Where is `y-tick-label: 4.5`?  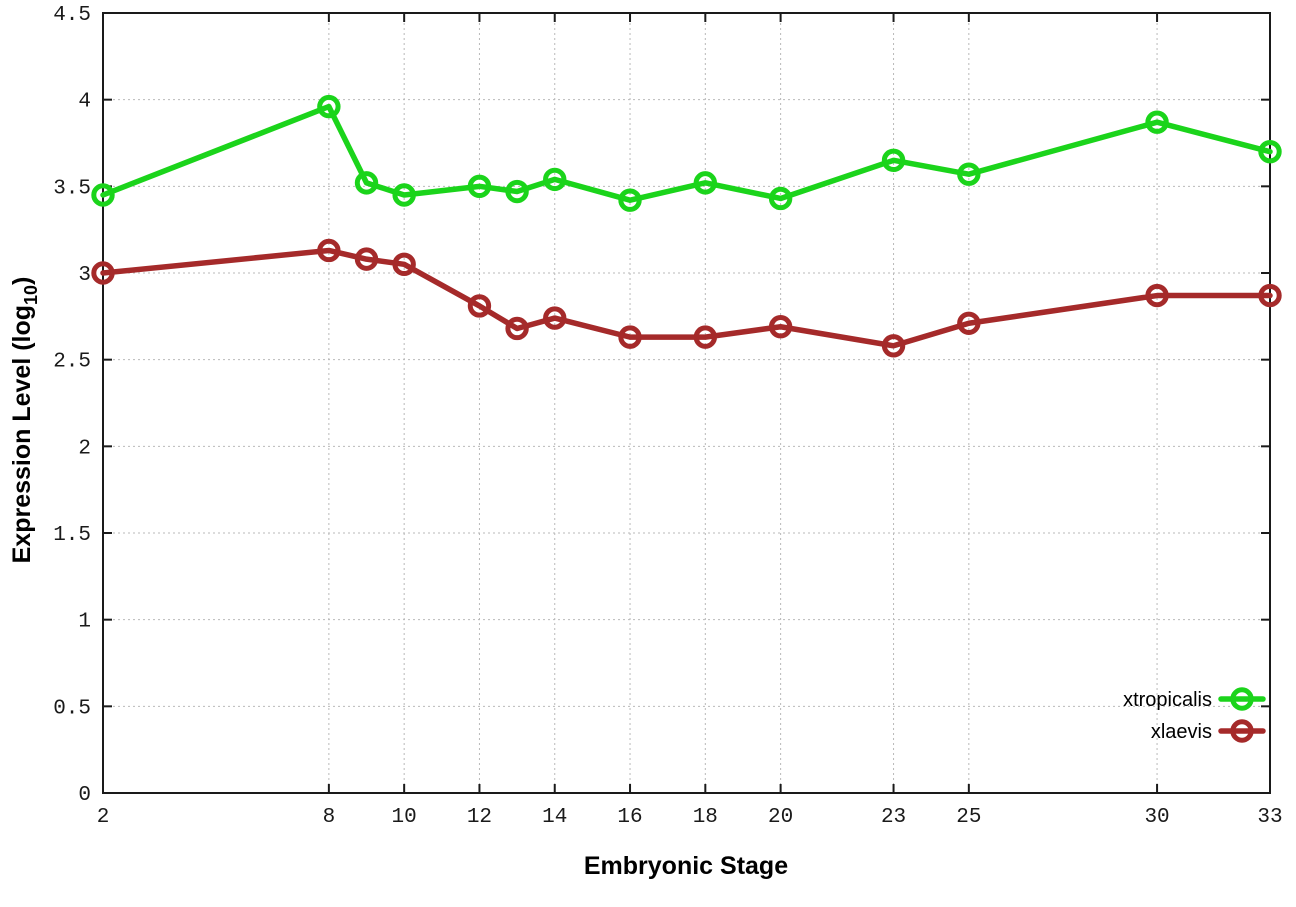 y-tick-label: 4.5 is located at coordinates (72, 15).